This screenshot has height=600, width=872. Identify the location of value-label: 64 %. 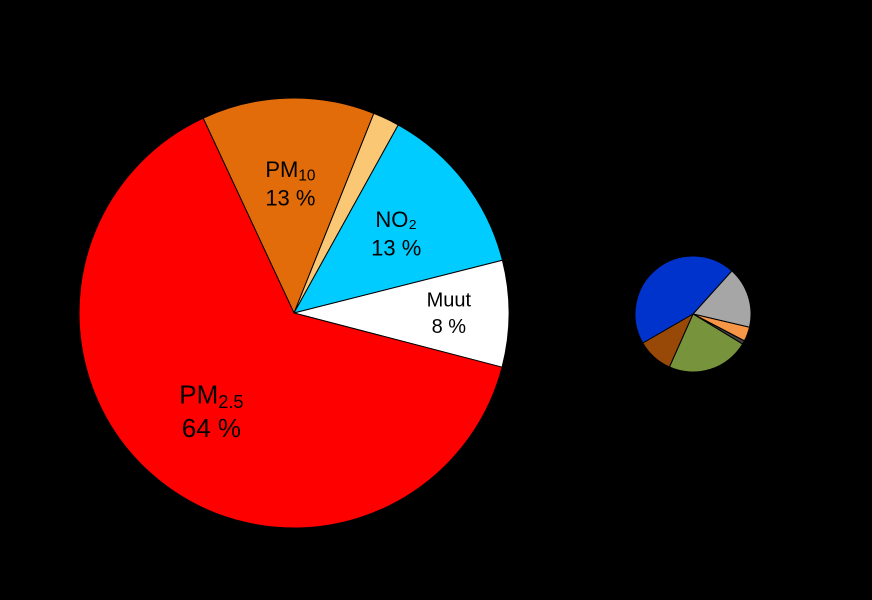
(211, 428).